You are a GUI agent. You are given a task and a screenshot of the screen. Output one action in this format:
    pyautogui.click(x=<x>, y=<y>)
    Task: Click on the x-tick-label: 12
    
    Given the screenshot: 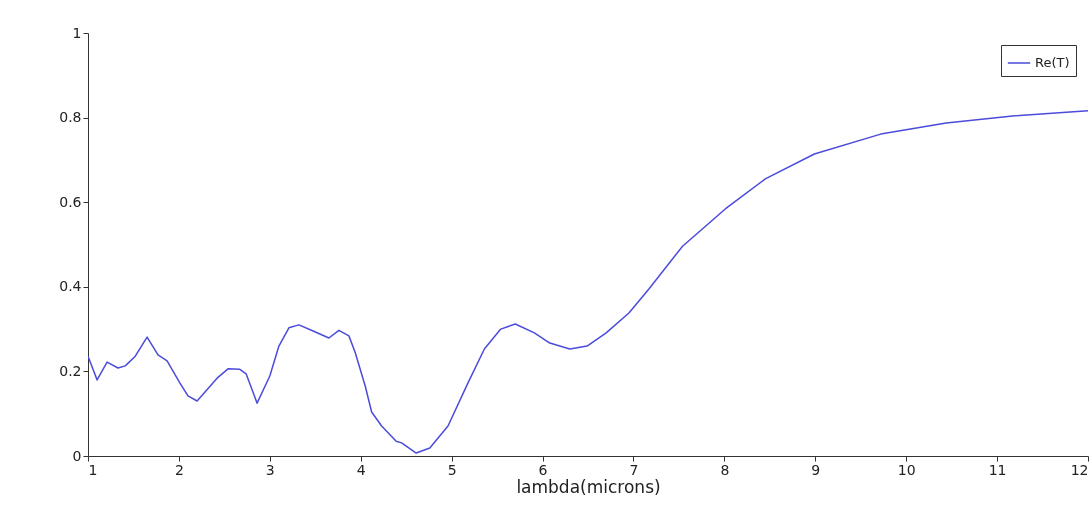 What is the action you would take?
    pyautogui.click(x=1079, y=469)
    